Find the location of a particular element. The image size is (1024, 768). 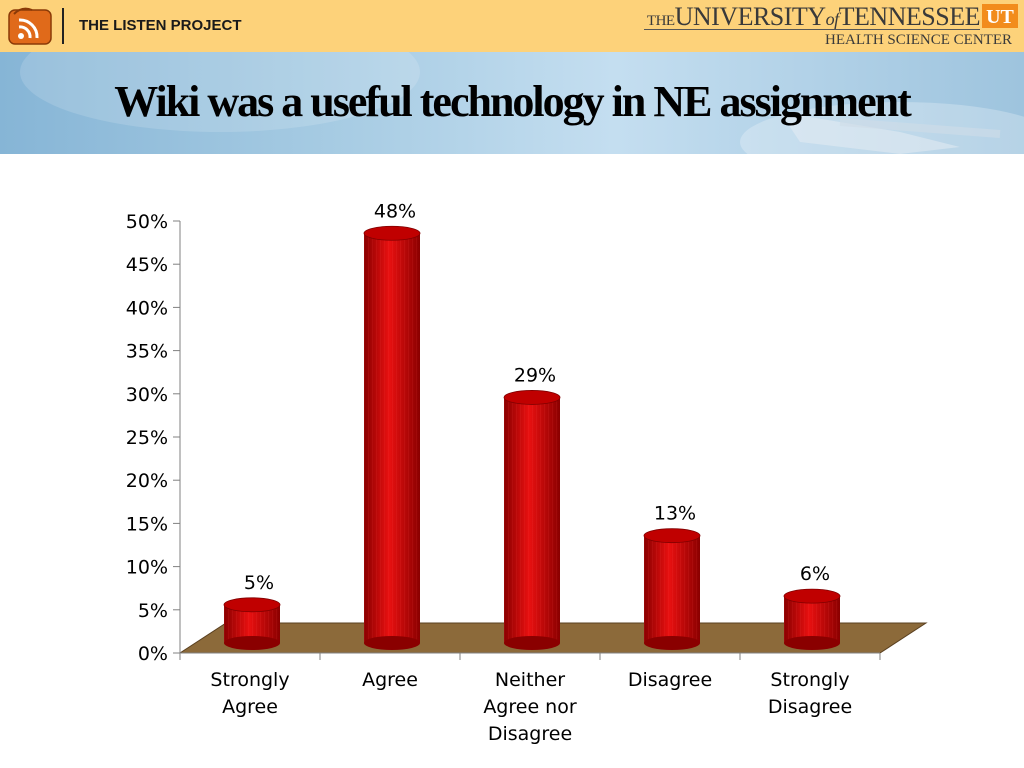

banner-background-image is located at coordinates (522, 103).